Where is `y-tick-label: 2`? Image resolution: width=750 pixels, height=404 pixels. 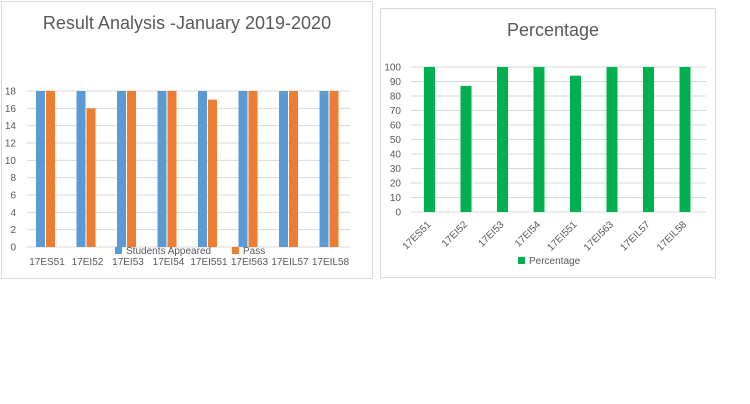
y-tick-label: 2 is located at coordinates (13, 230).